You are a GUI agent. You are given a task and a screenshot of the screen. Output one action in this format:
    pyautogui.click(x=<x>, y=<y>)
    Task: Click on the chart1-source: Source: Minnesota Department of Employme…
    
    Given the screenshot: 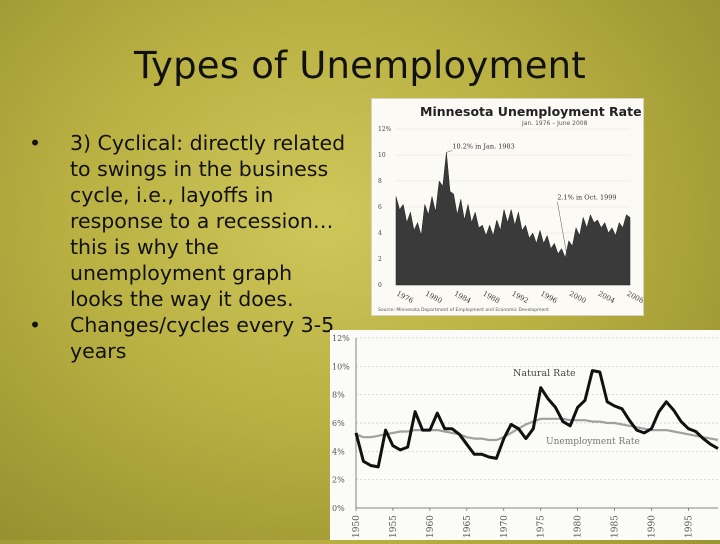 What is the action you would take?
    pyautogui.click(x=463, y=310)
    